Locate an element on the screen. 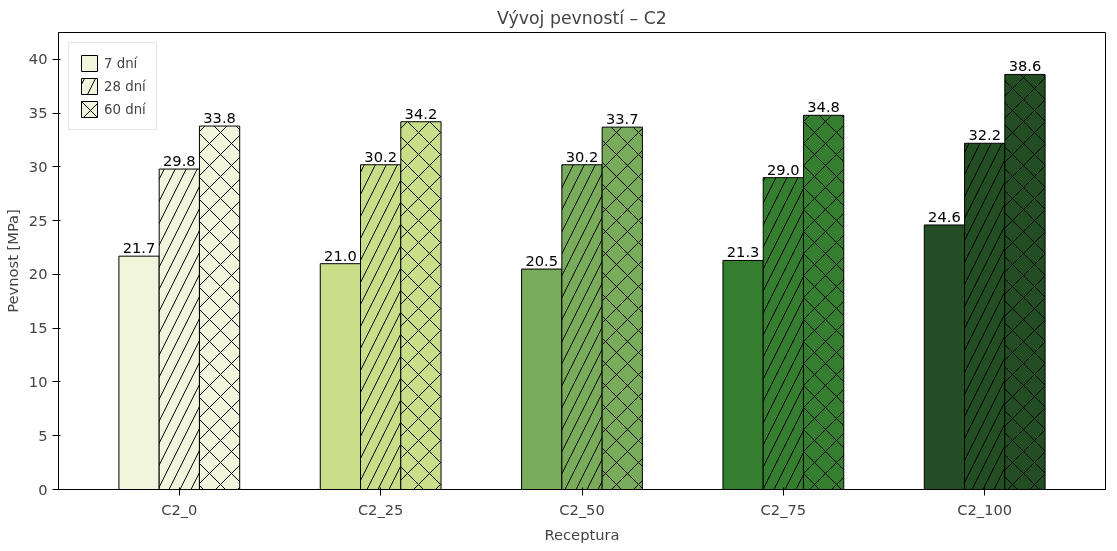 This screenshot has width=1117, height=551. x-tick-label: C2_75 is located at coordinates (783, 509).